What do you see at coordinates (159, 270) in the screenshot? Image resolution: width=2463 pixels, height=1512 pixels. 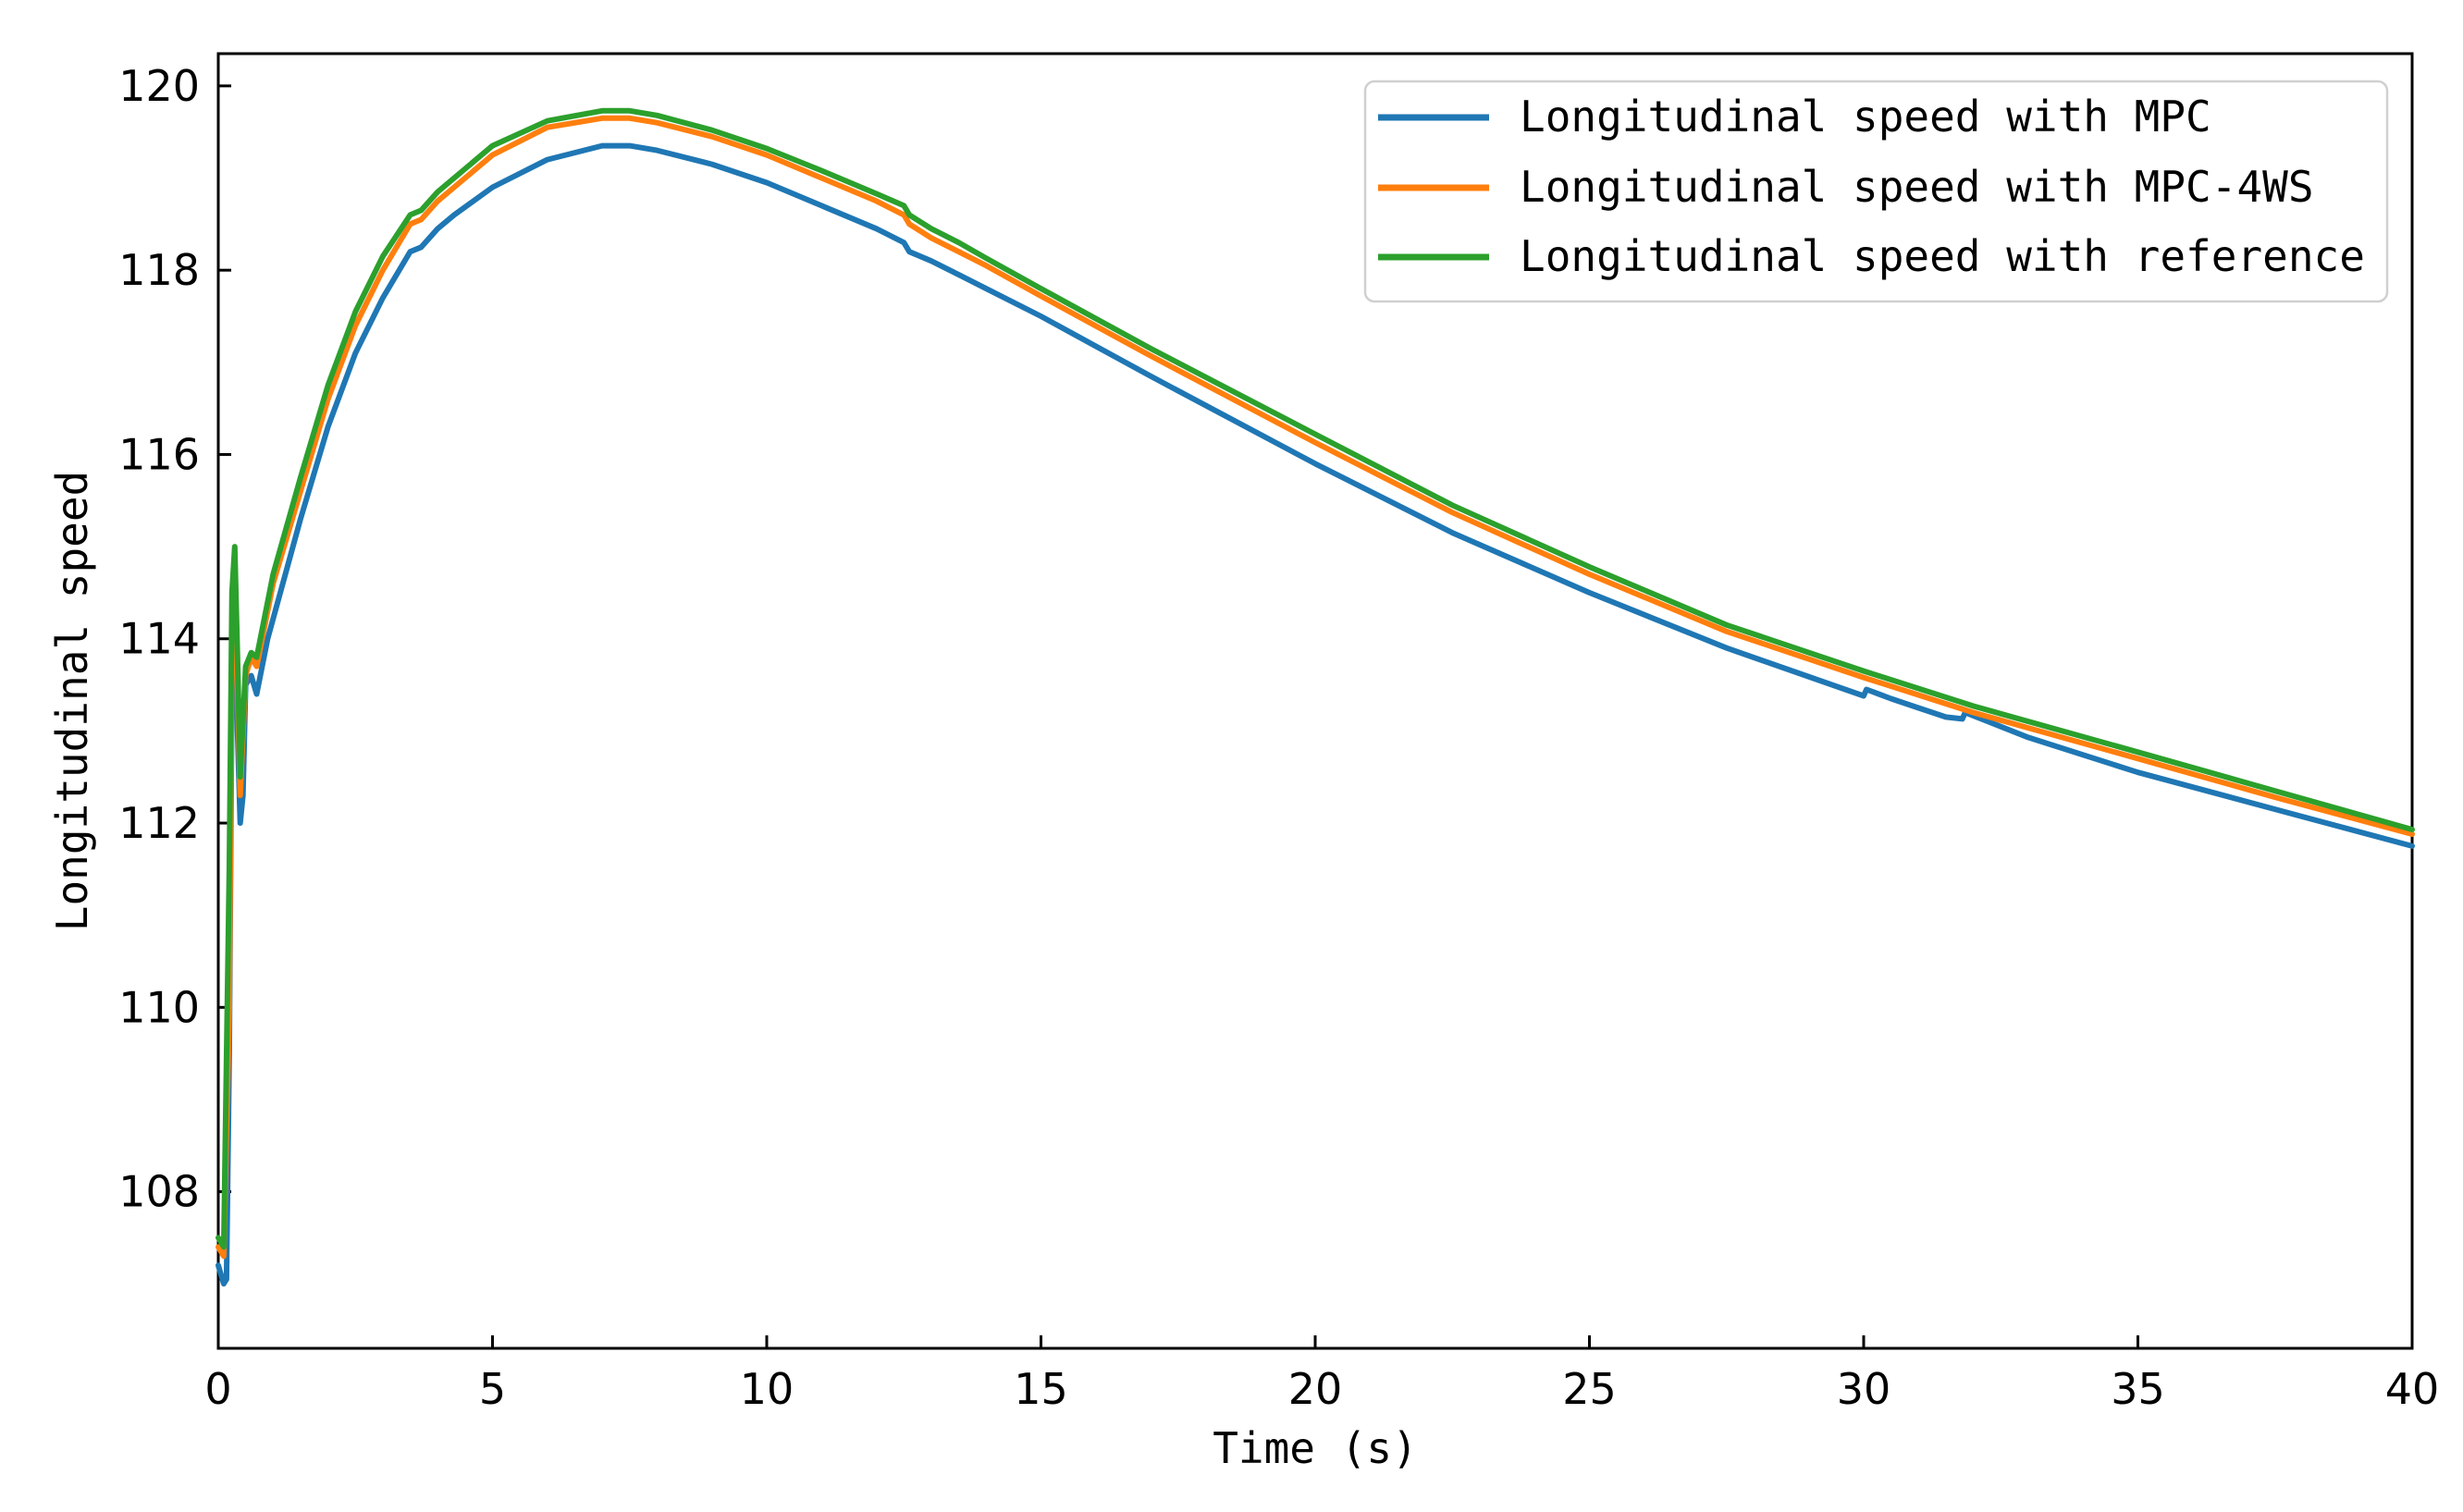 I see `y-tick-label-118: 118` at bounding box center [159, 270].